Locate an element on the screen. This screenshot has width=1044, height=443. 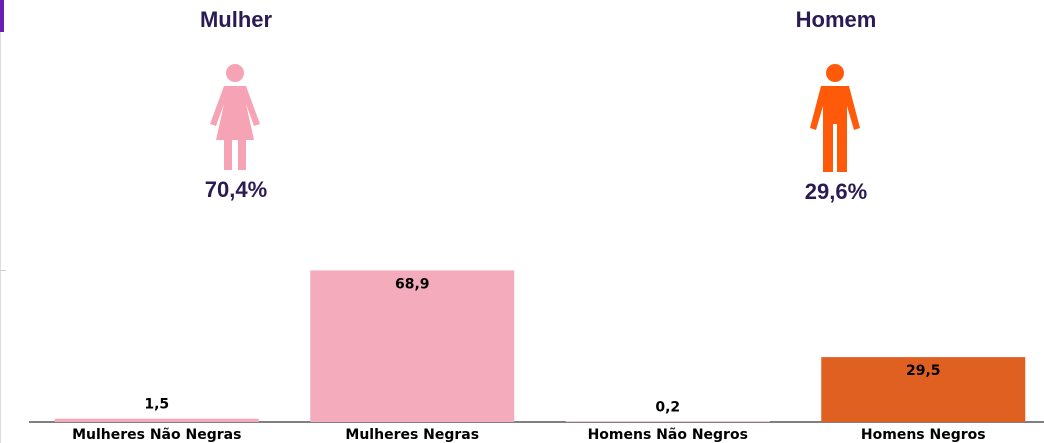
bar-value-label-4: 29,5 is located at coordinates (923, 371).